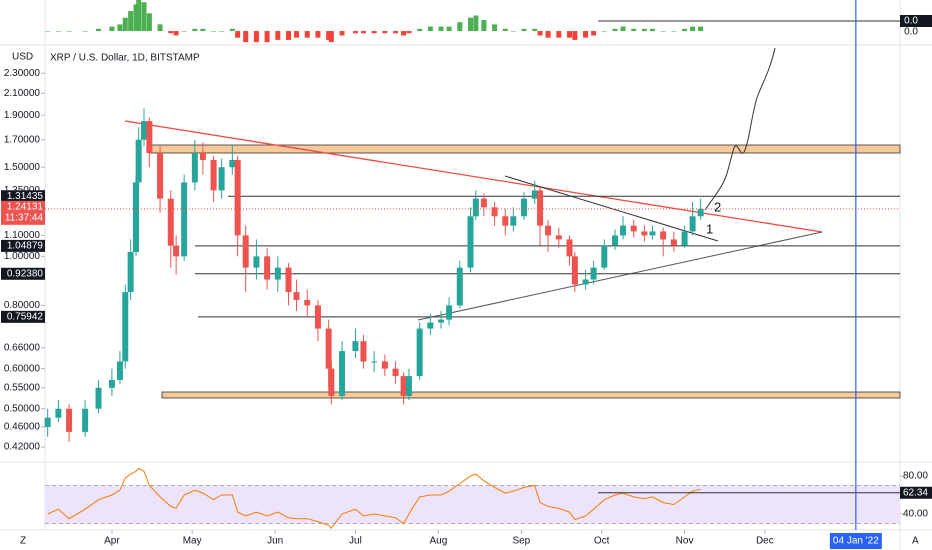 The image size is (932, 550). I want to click on macd-label-box, so click(916, 21).